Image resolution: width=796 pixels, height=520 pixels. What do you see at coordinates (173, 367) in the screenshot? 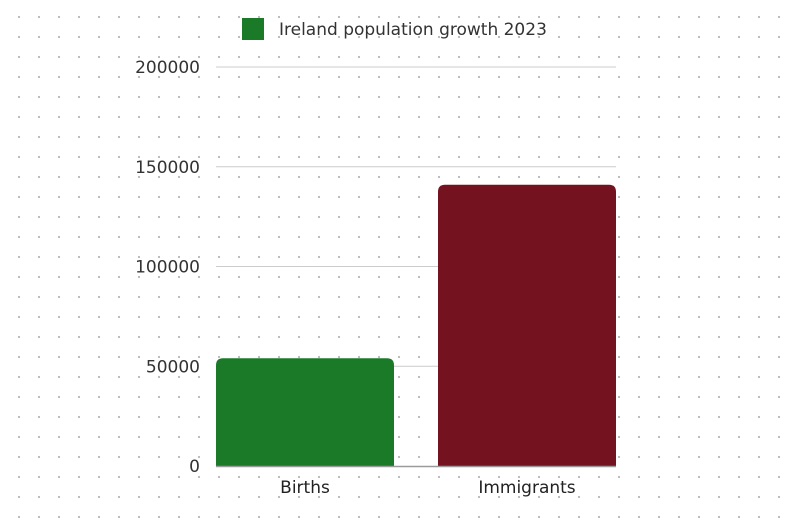
I see `y-tick-label: 50000` at bounding box center [173, 367].